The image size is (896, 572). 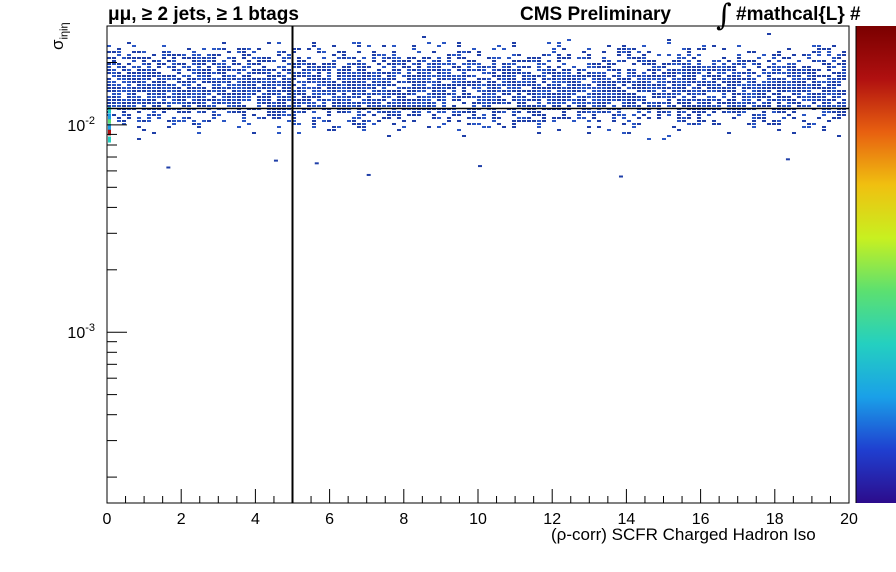 I want to click on lumi-label: #mathcal{L} #, so click(x=798, y=14).